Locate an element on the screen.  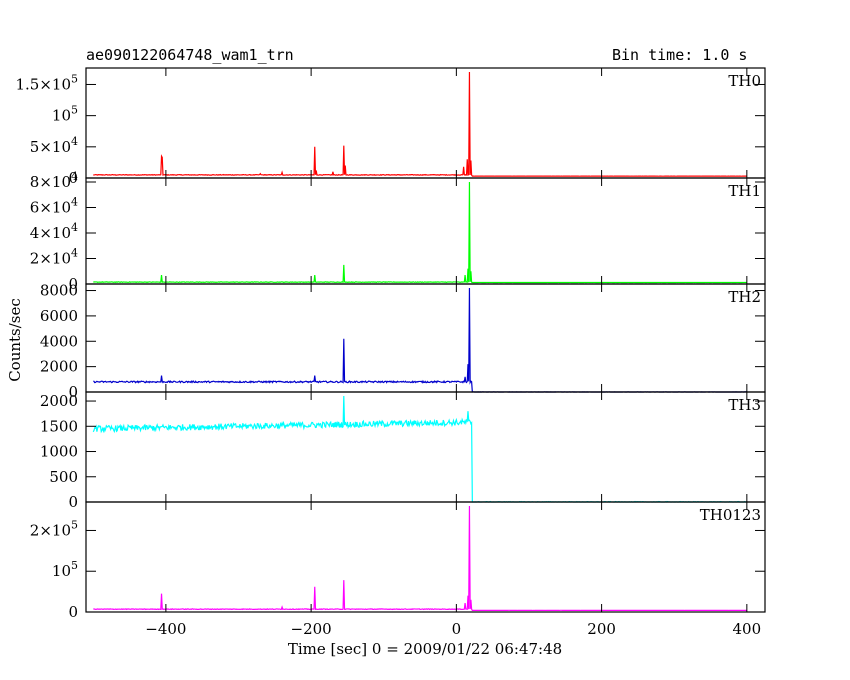
panel-label-th2: TH2 is located at coordinates (744, 297).